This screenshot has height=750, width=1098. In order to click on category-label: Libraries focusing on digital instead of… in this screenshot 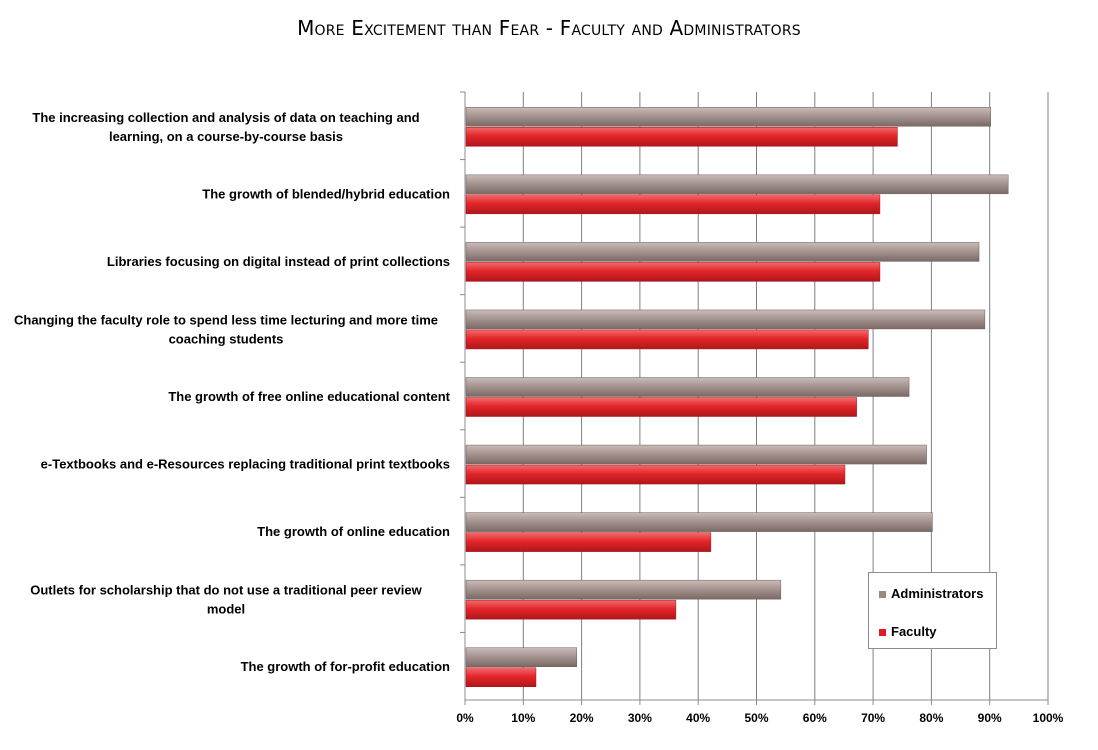, I will do `click(278, 261)`.